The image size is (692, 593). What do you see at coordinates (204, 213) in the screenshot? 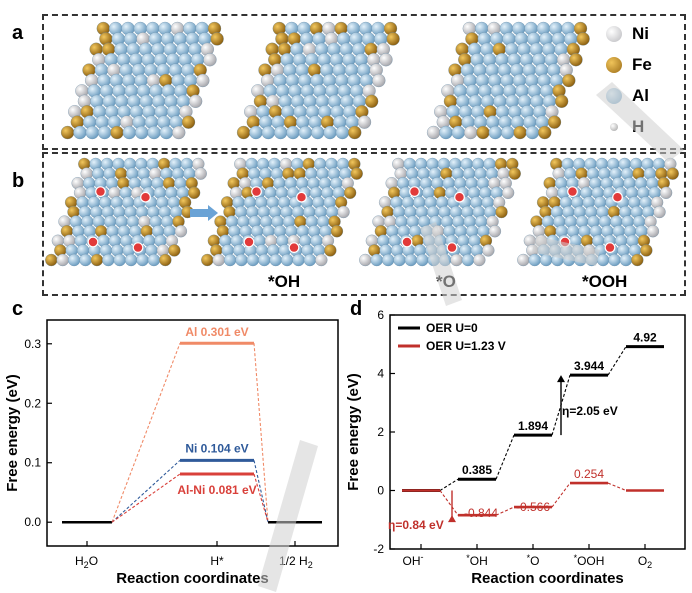
I see `transition-arrow` at bounding box center [204, 213].